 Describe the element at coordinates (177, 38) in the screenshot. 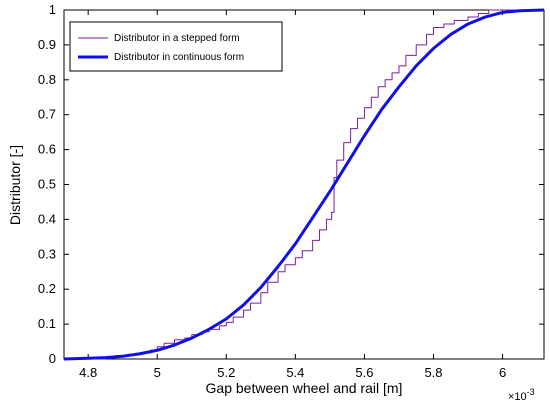

I see `legend-label-stepped: Distributor in a stepped form` at that location.